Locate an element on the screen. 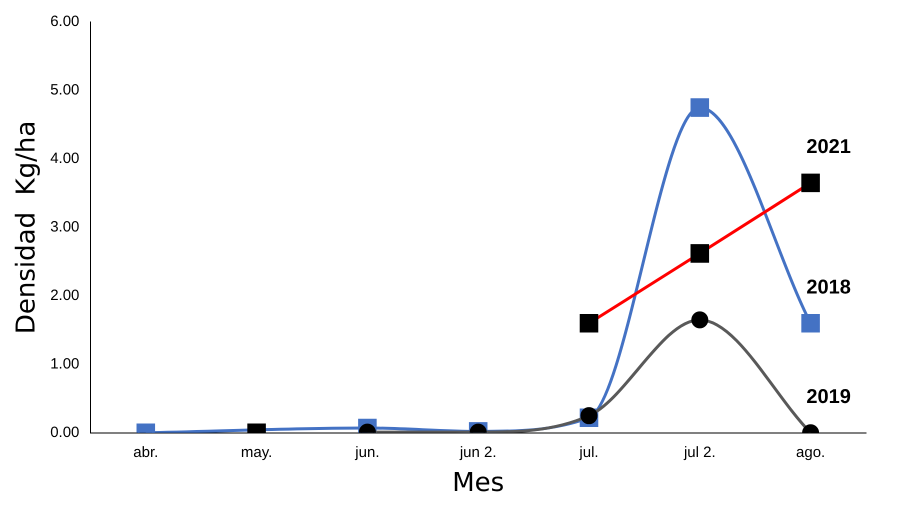  y-tick-label: 6.00 is located at coordinates (65, 21).